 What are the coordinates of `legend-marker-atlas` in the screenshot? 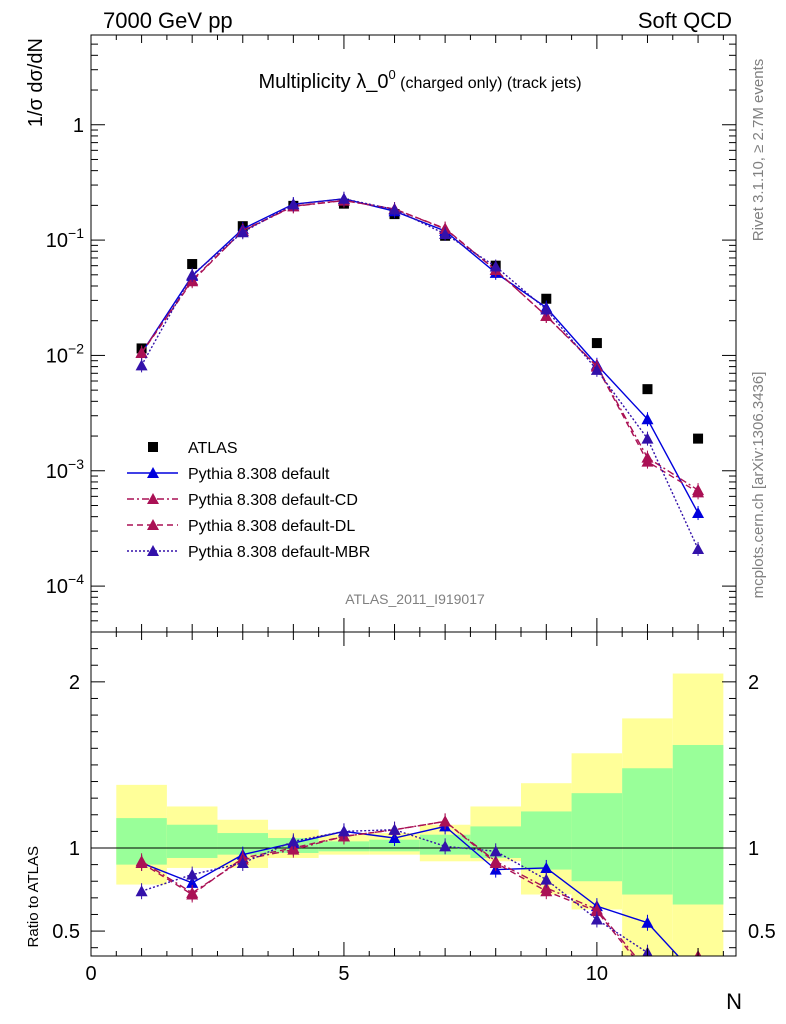 It's located at (153, 447).